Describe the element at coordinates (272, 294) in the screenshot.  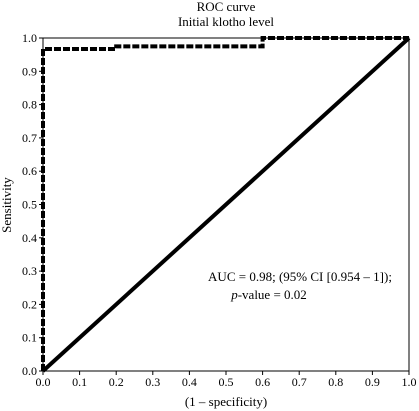
I see `p-value-text: -value = 0.02` at that location.